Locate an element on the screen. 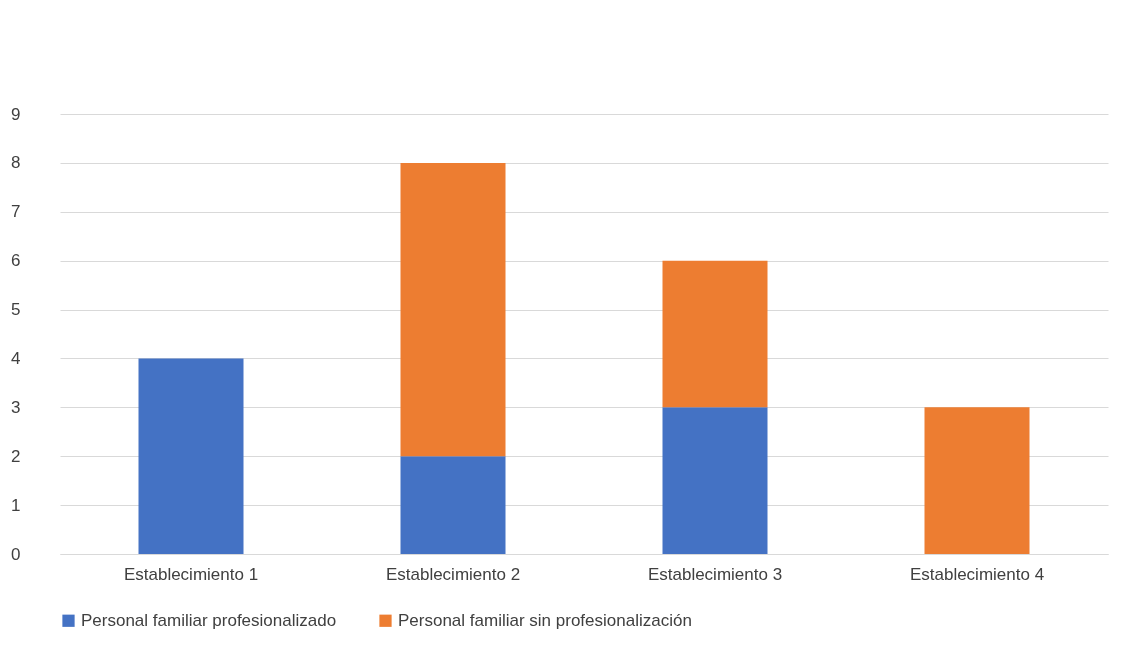  y-tick-label: 1 is located at coordinates (16, 505).